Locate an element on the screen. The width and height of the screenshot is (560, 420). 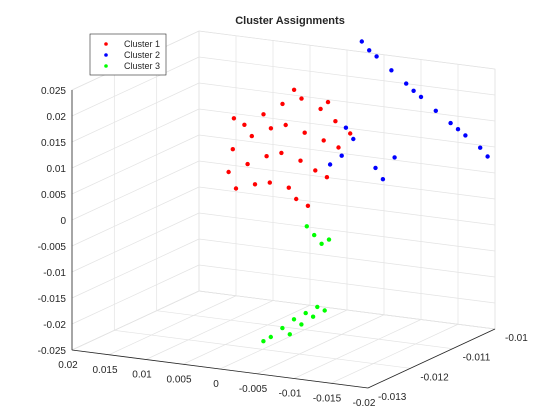
x-tick-label: -0.015 is located at coordinates (327, 398).